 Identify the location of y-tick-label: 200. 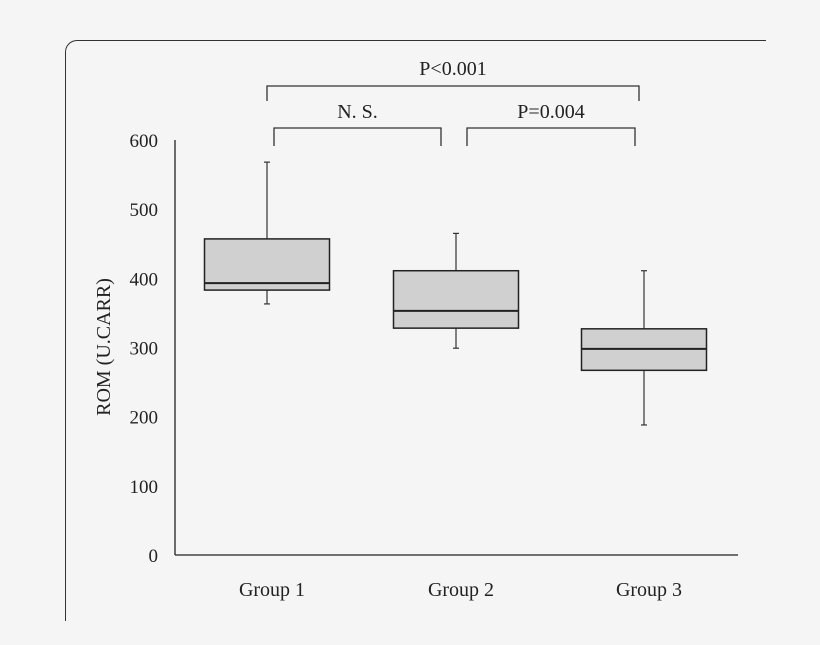
(144, 418).